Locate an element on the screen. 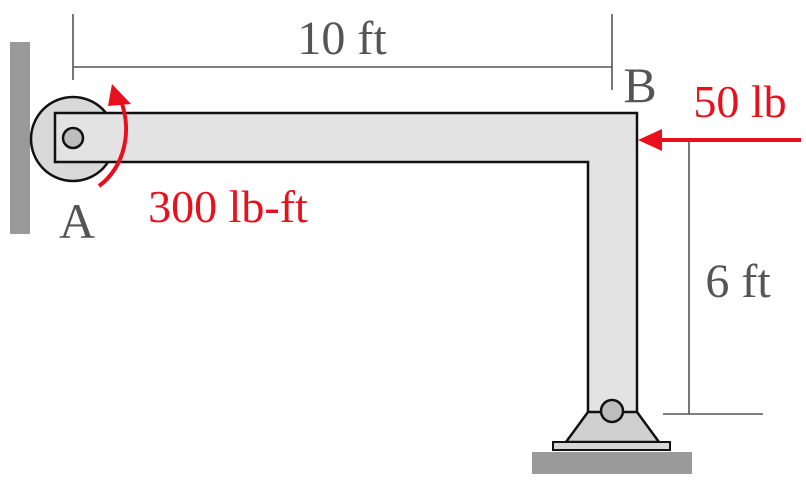 The image size is (806, 483). moment-label: 300 lb-ft is located at coordinates (228, 206).